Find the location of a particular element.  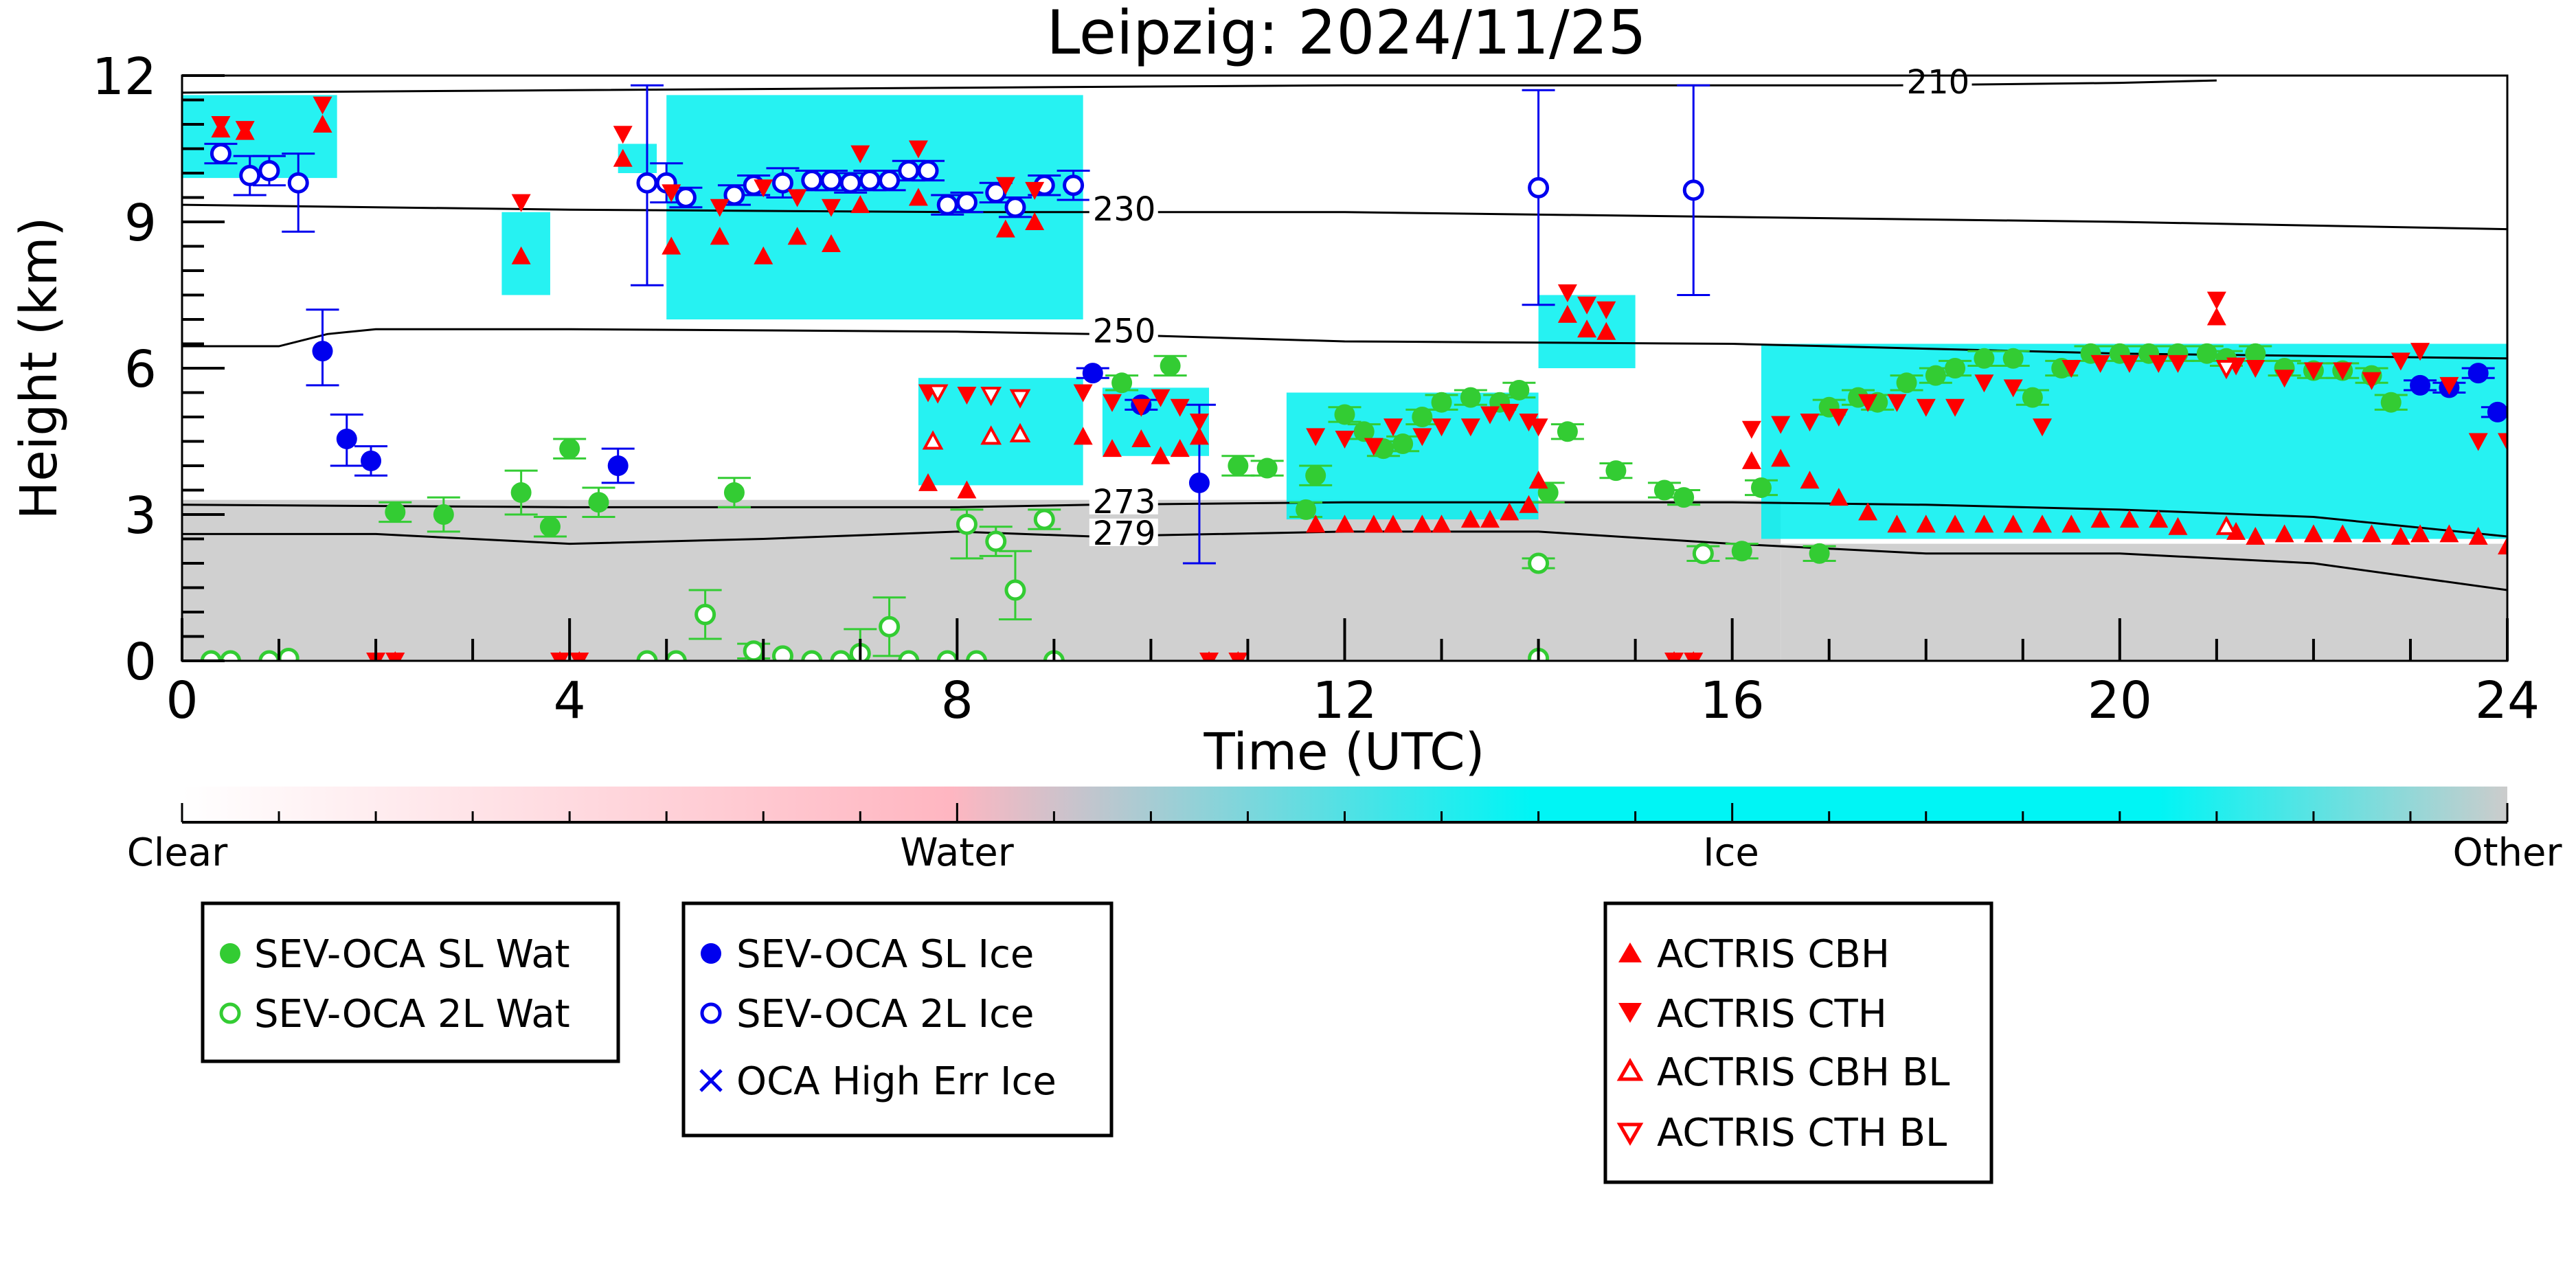

chart-title: Leipzig: 2024/11/25 is located at coordinates (1346, 34).